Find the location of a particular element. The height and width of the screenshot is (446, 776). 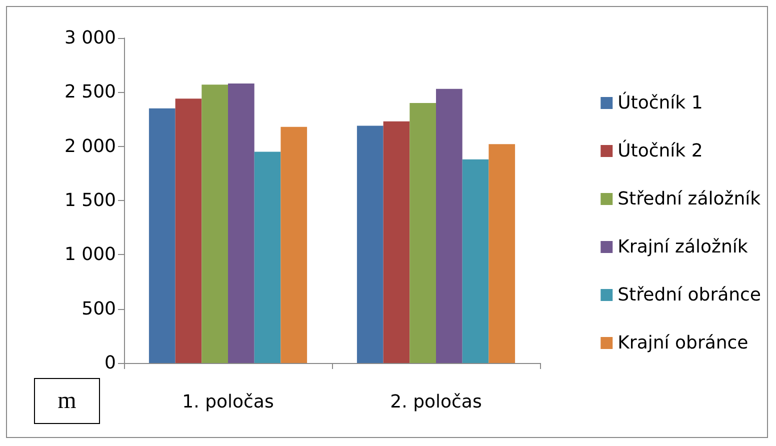

legend-label: Útočník 2 is located at coordinates (660, 151).